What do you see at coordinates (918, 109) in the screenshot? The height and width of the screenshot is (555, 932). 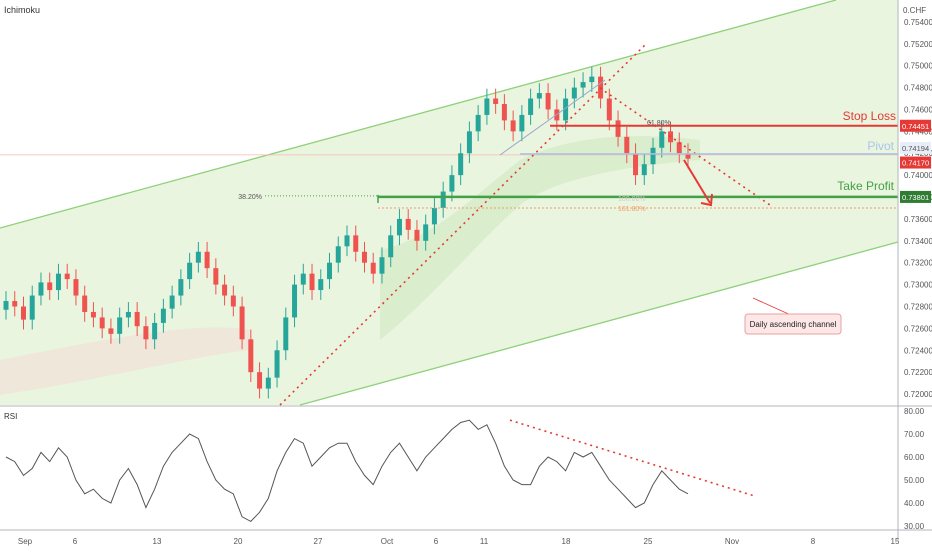 I see `price-tick-label: 0.74600` at bounding box center [918, 109].